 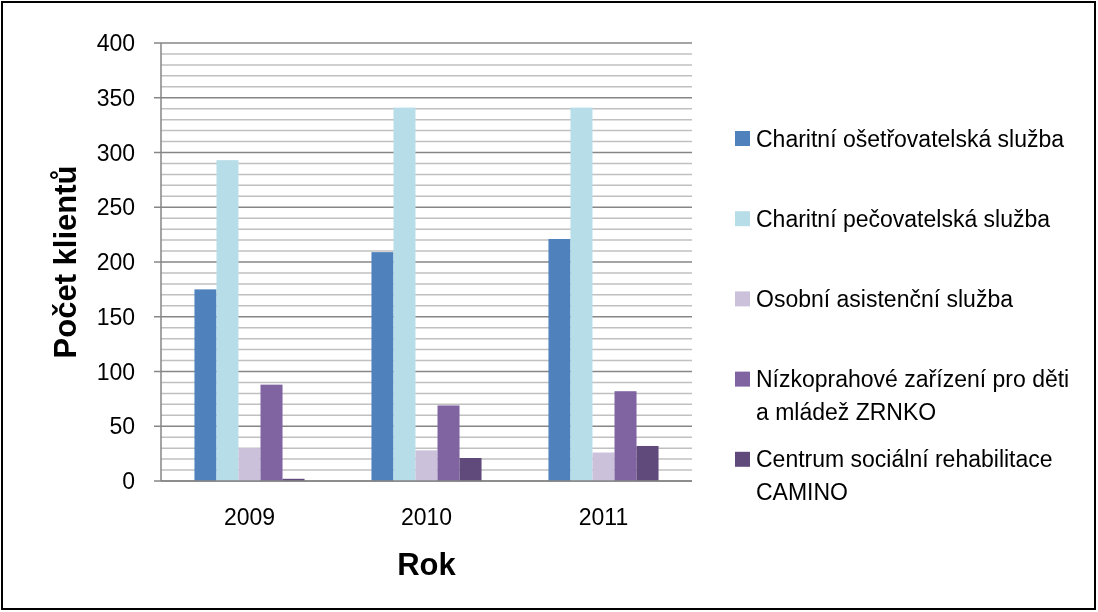 I want to click on y-tick-label: 400, so click(x=115, y=43).